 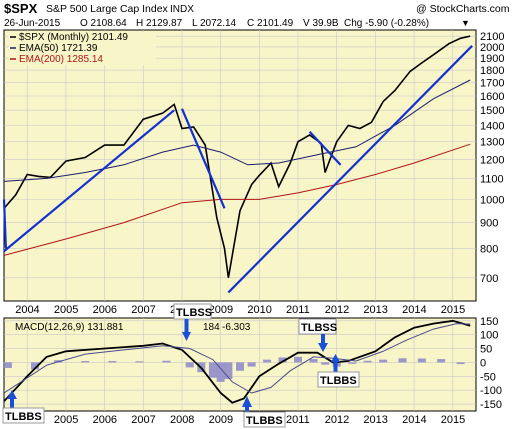 What do you see at coordinates (489, 249) in the screenshot?
I see `price-y-tick-label: 800` at bounding box center [489, 249].